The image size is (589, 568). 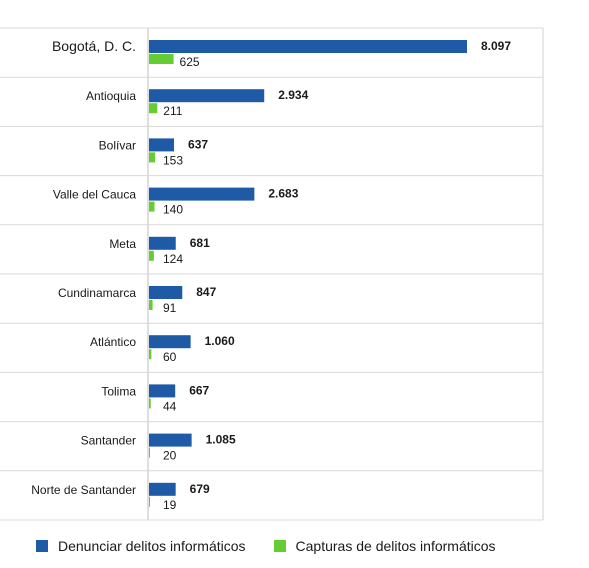 I want to click on category-label: Tolima, so click(x=118, y=391).